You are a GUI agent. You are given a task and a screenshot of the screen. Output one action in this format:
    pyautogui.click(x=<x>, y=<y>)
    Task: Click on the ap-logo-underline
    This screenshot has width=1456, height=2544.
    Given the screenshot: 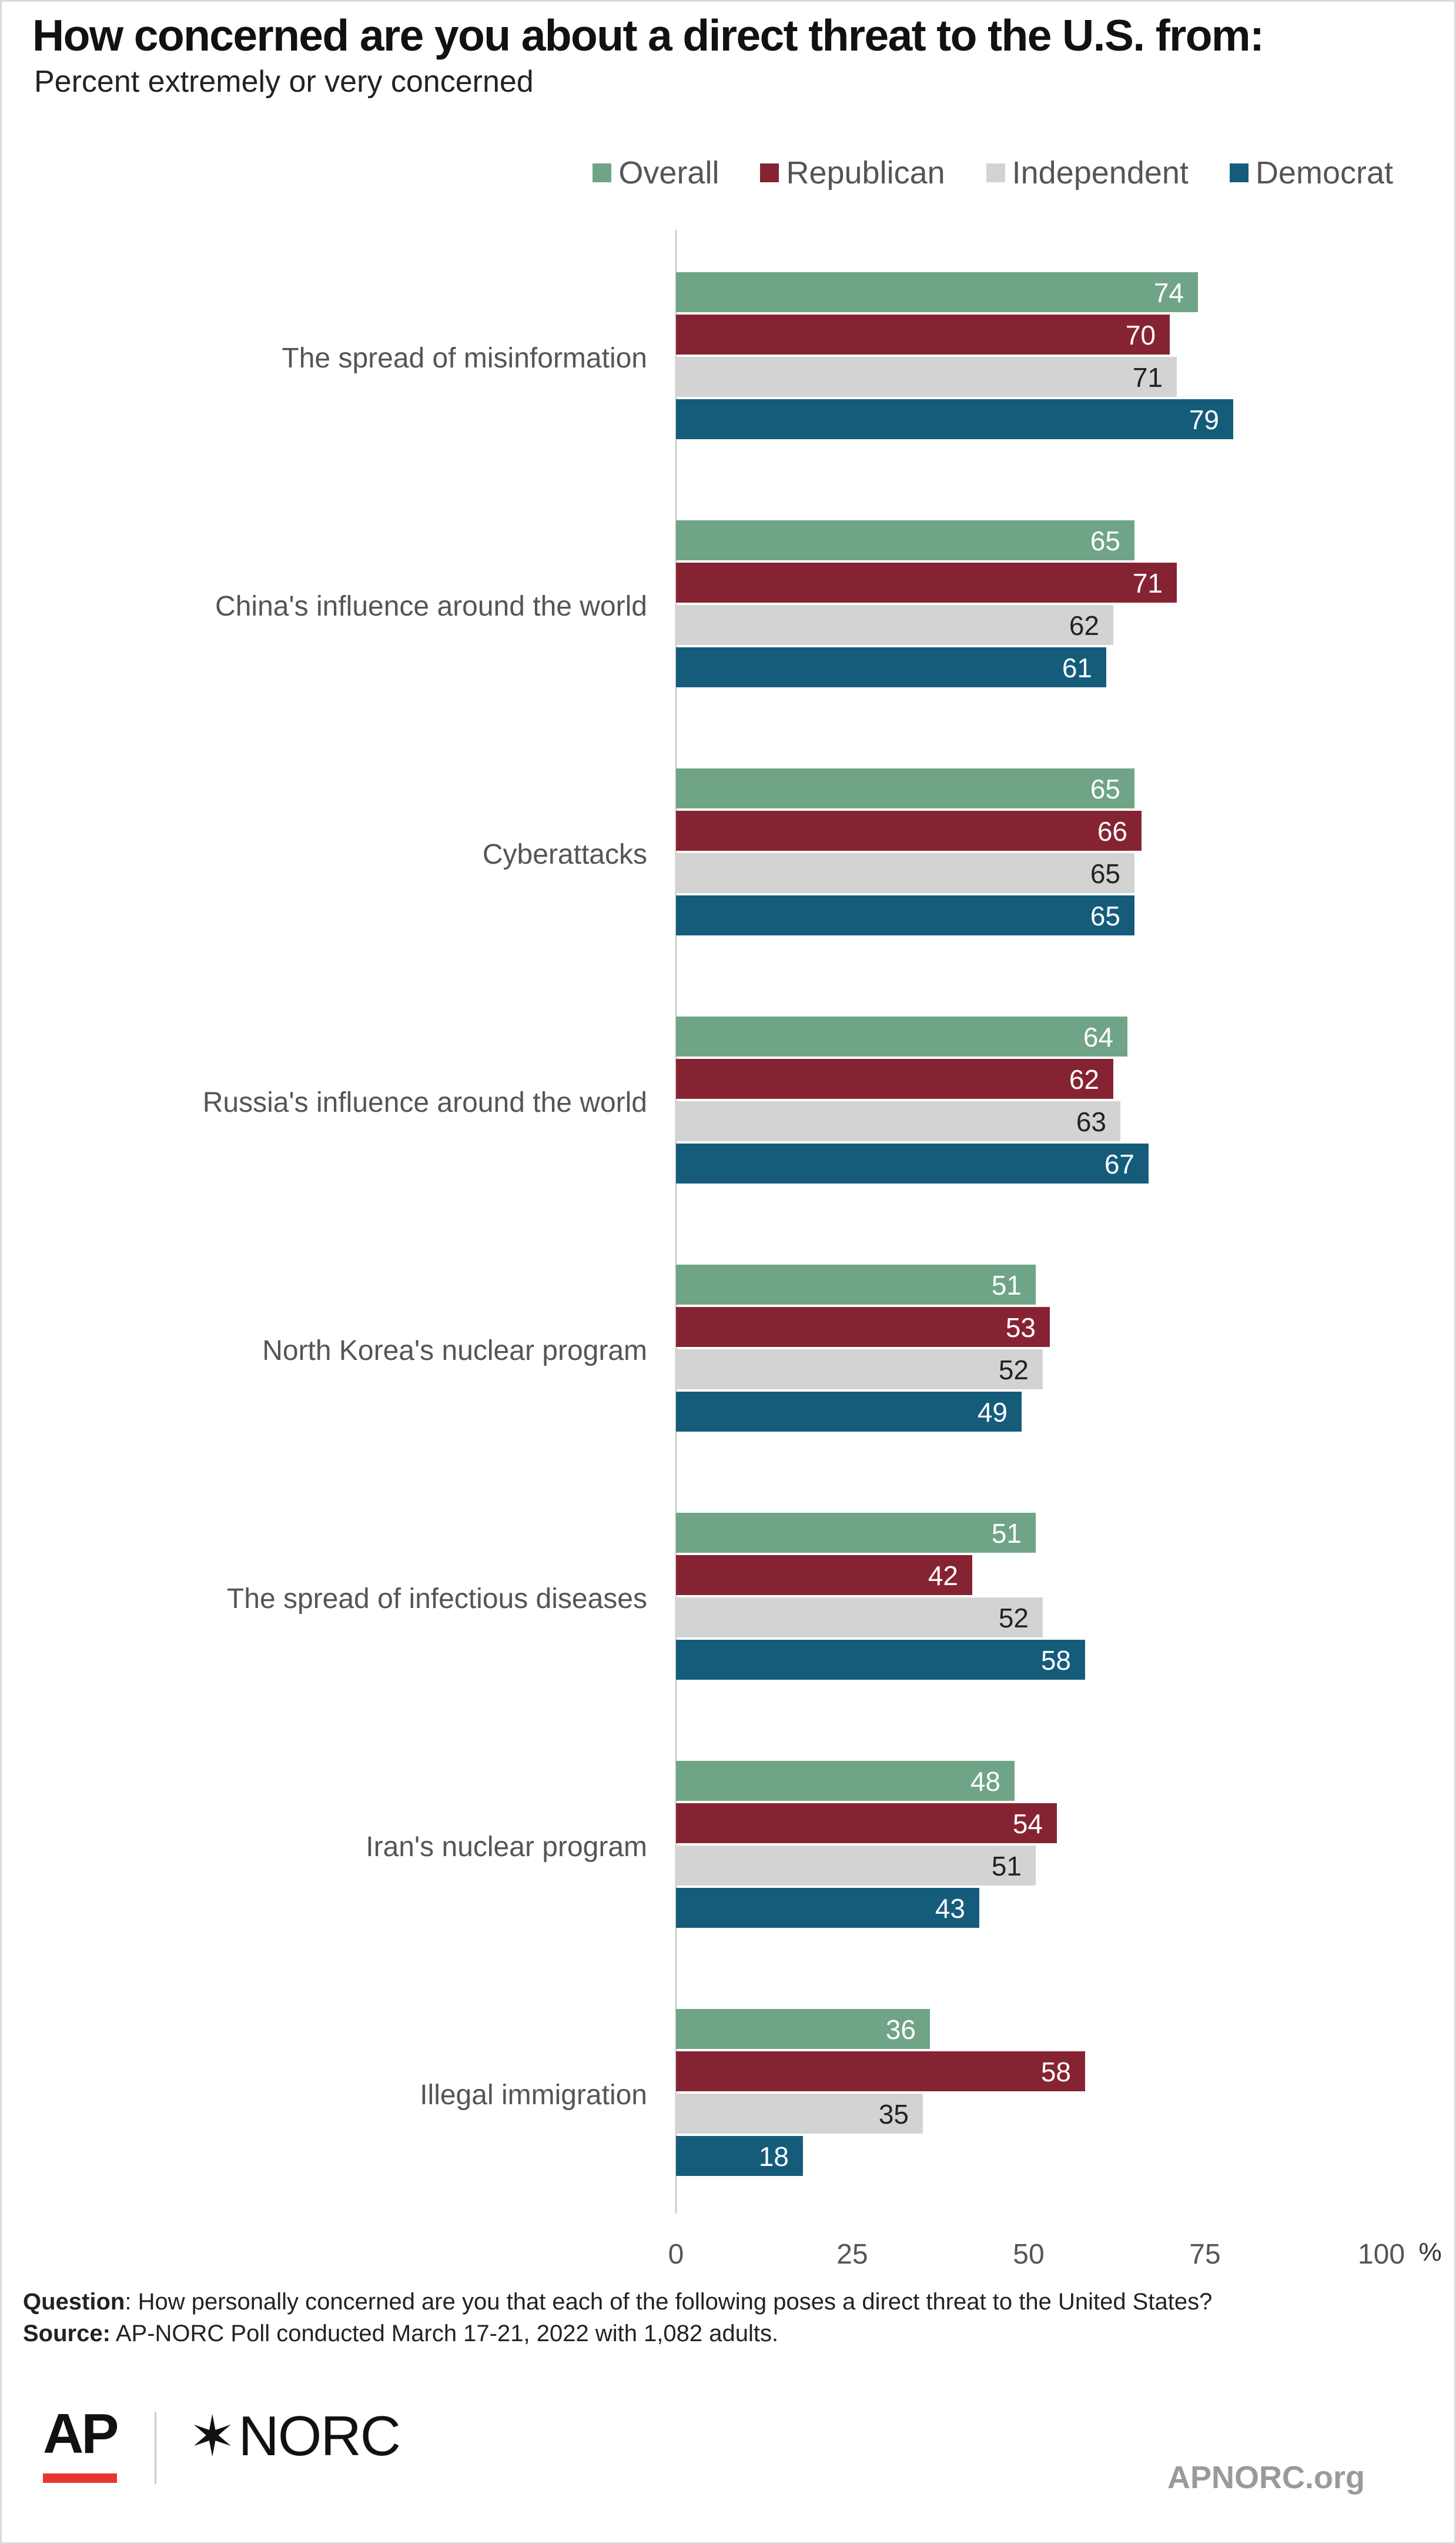 What is the action you would take?
    pyautogui.click(x=80, y=2478)
    